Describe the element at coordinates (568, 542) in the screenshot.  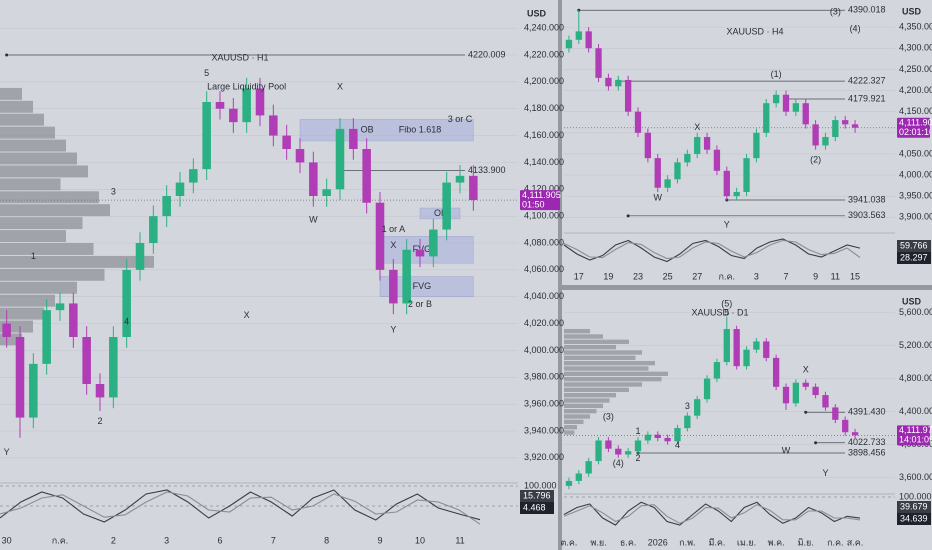
I see `x-tick-label: ต.ค.` at that location.